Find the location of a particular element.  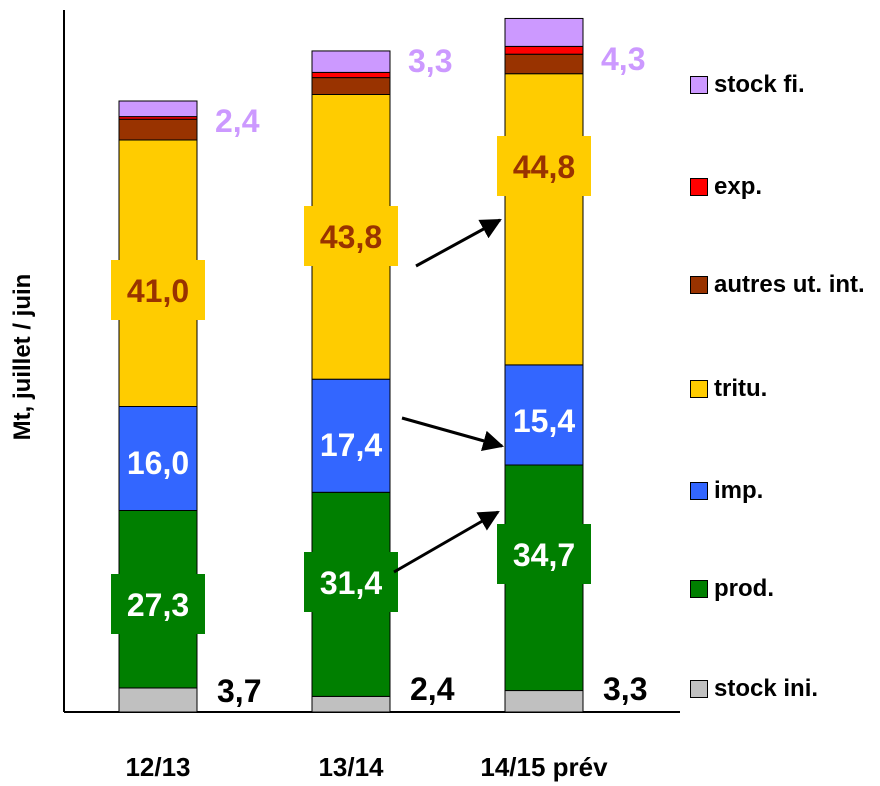

legend-item-imp: imp. is located at coordinates (782, 491).